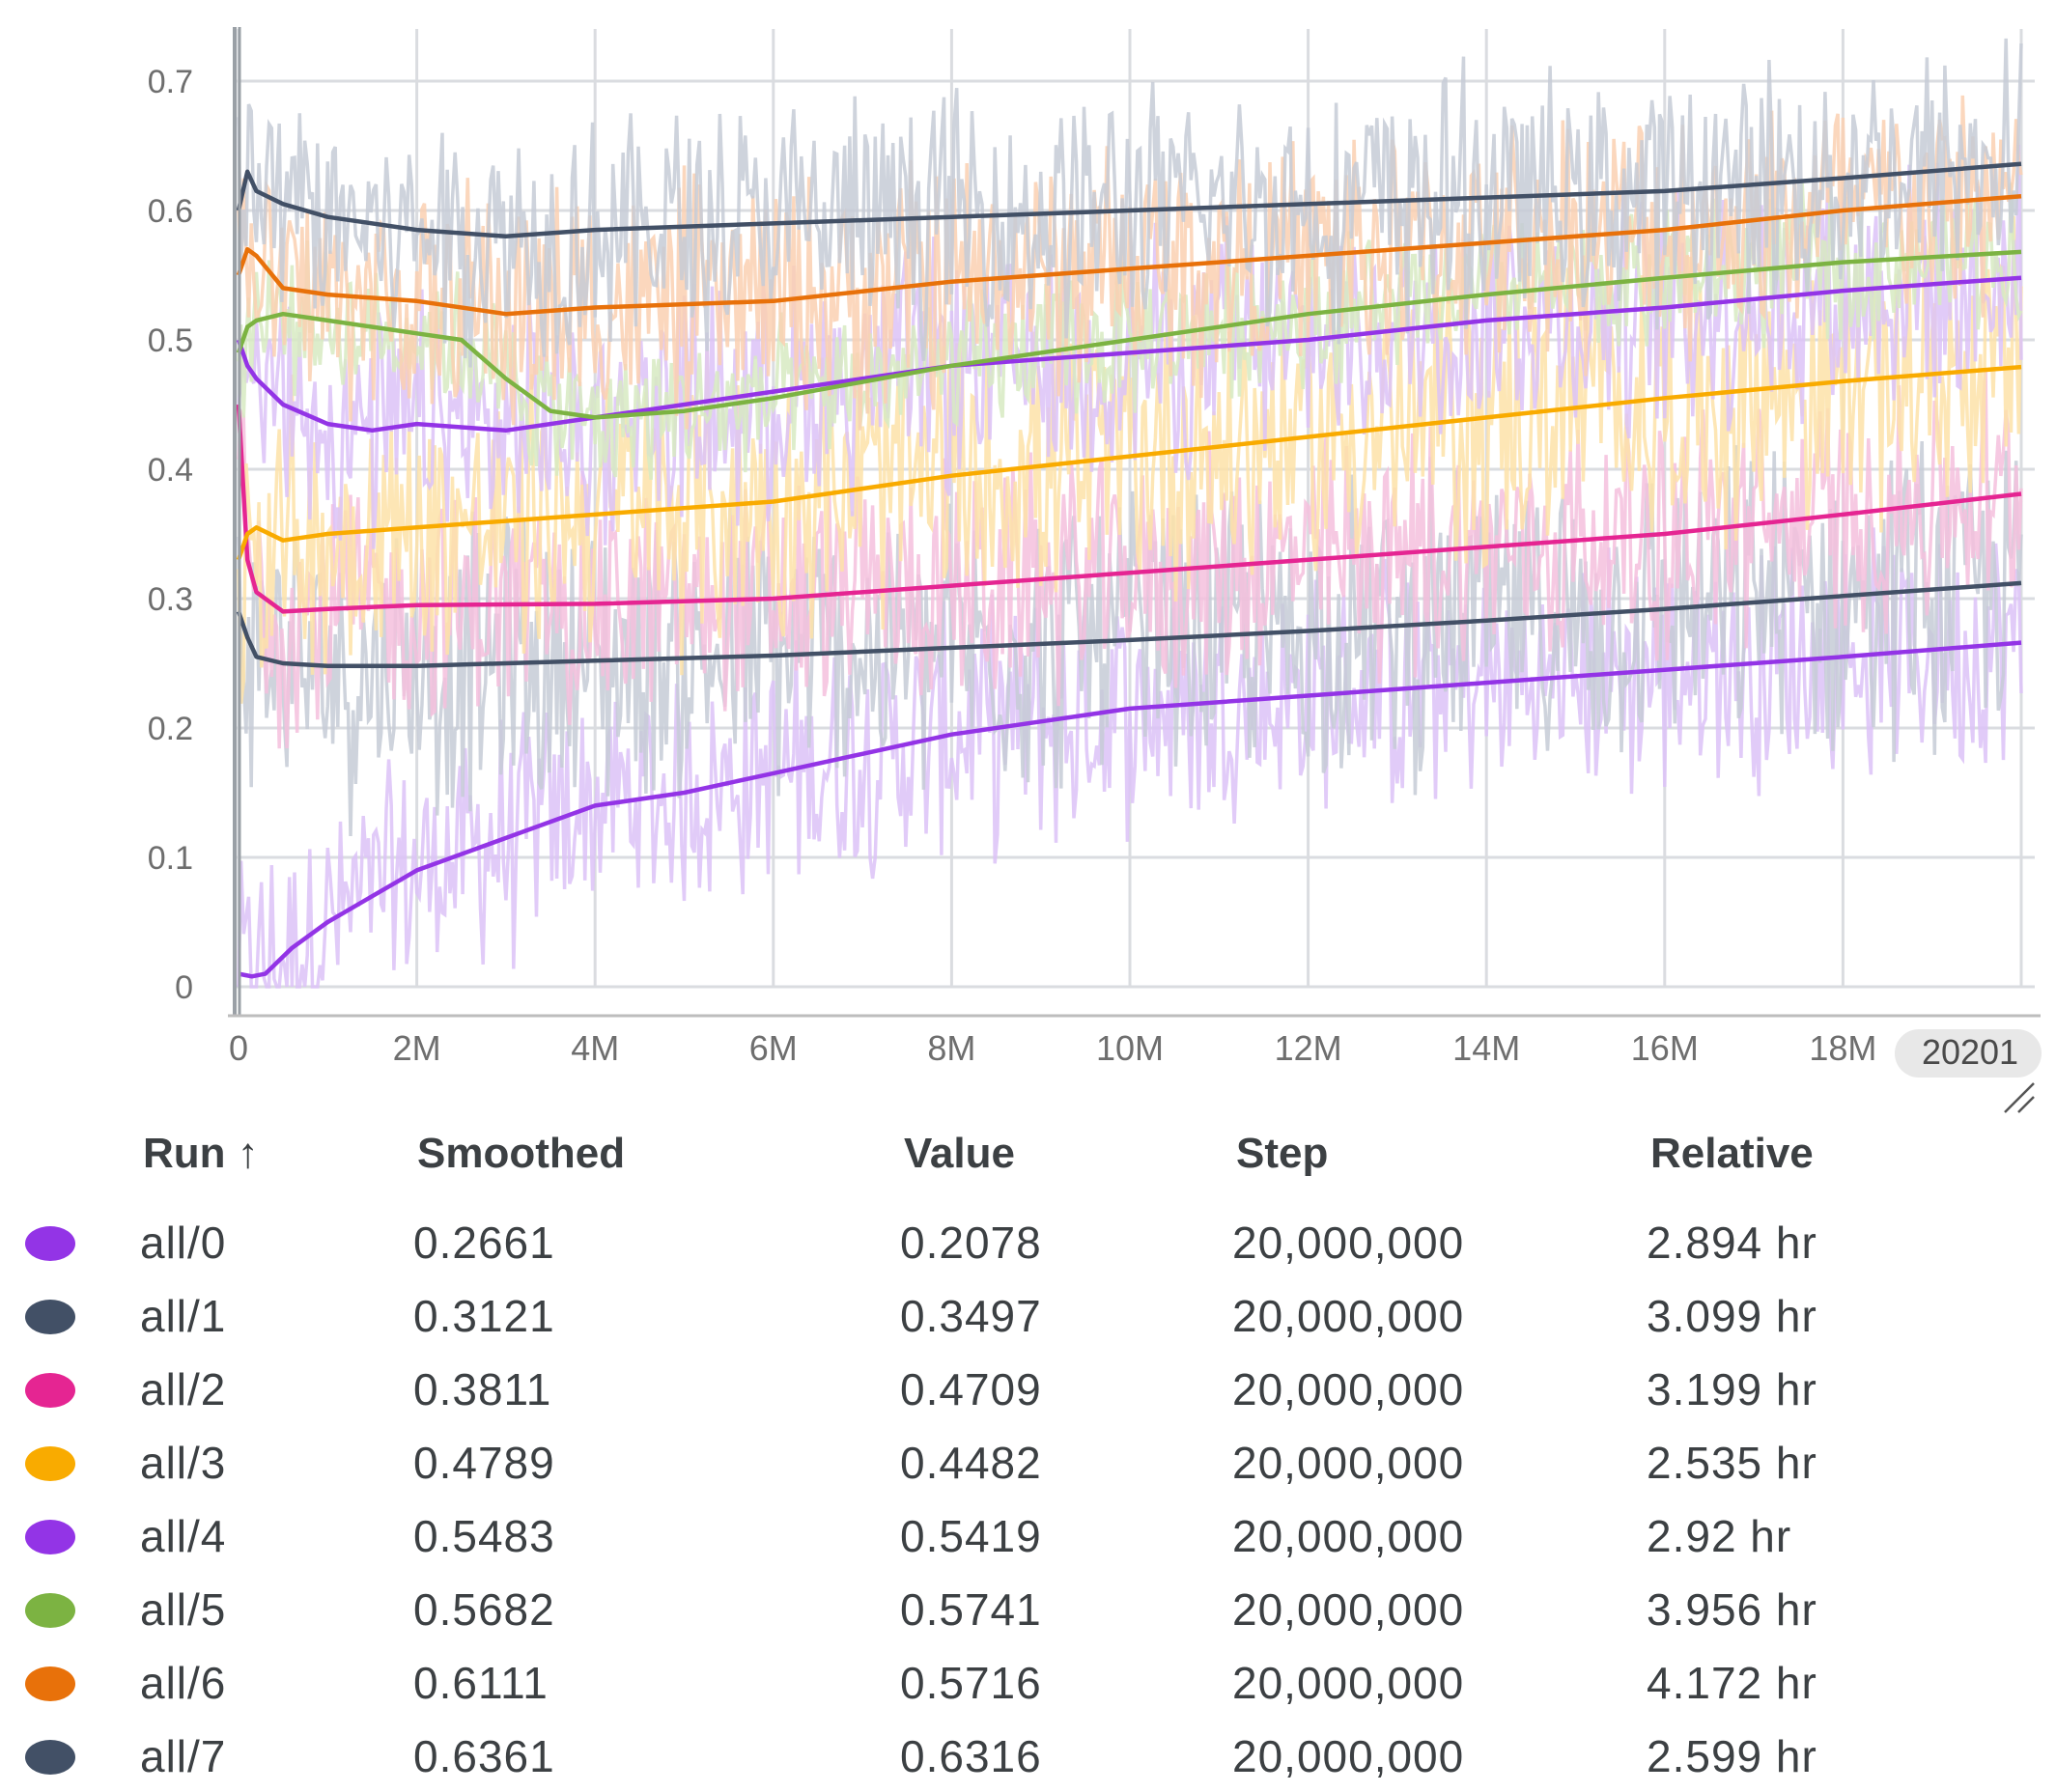  Describe the element at coordinates (971, 1316) in the screenshot. I see `raw-value: 0.3497` at that location.